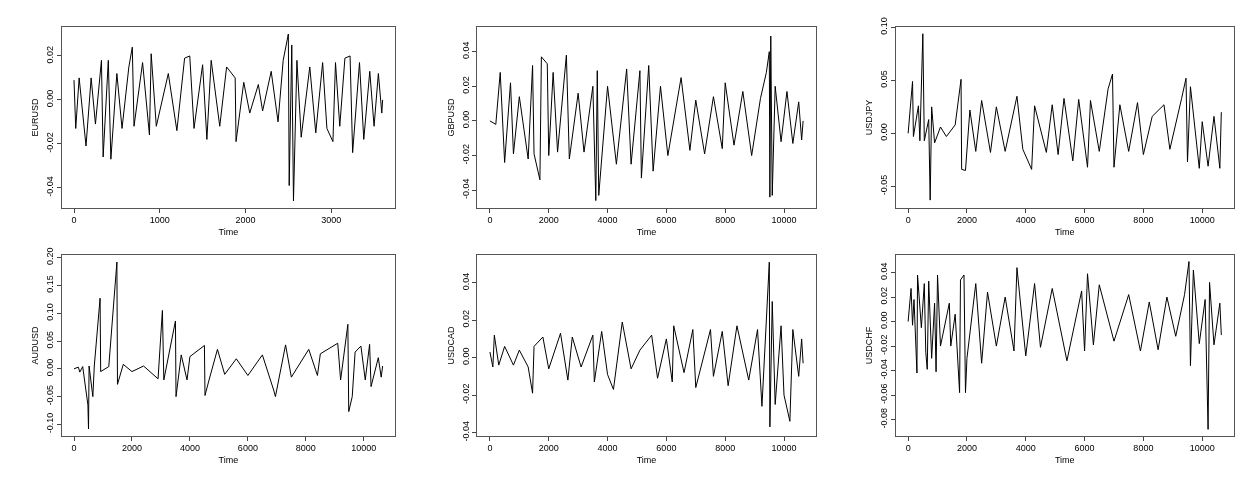 The image size is (1246, 484). What do you see at coordinates (869, 345) in the screenshot?
I see `y-axis-title: USDCHF` at bounding box center [869, 345].